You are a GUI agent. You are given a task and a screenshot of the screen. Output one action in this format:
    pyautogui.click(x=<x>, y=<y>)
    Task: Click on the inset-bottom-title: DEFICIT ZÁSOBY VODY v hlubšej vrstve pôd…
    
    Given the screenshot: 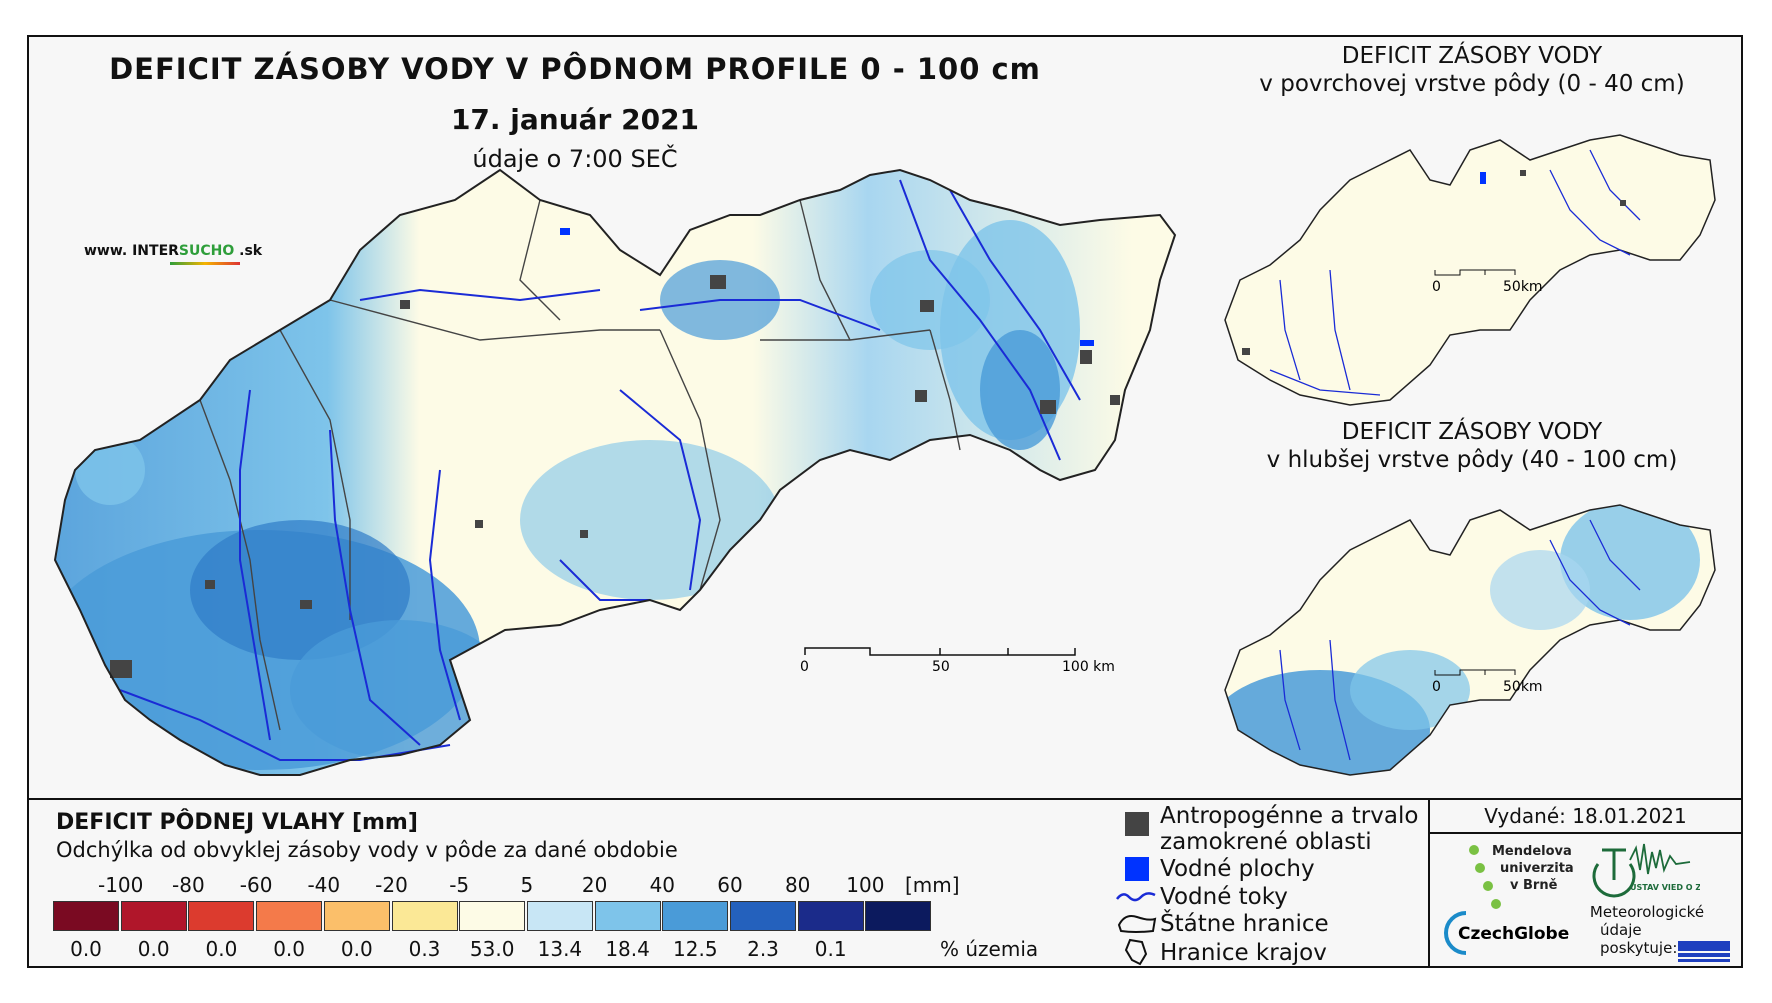 What is the action you would take?
    pyautogui.click(x=1472, y=446)
    